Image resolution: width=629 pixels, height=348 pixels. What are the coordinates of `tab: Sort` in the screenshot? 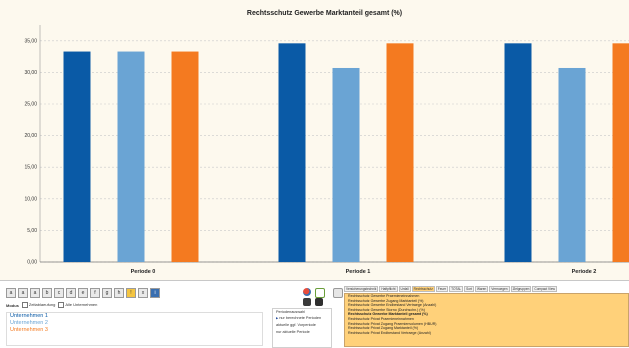 It's located at (469, 289).